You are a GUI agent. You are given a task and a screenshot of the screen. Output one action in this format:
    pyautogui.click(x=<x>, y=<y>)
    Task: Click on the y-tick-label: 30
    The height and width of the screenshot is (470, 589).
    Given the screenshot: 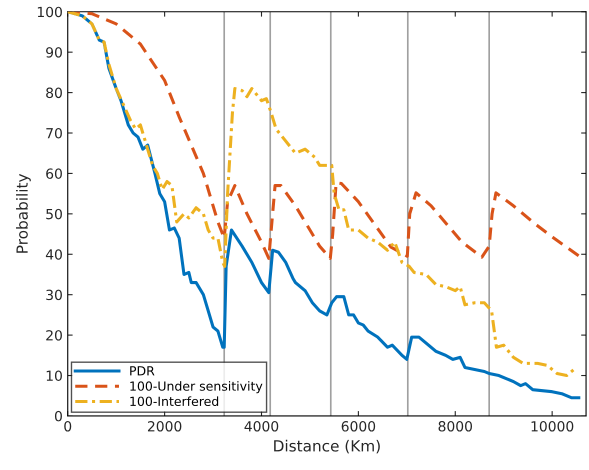 What is the action you would take?
    pyautogui.click(x=54, y=295)
    